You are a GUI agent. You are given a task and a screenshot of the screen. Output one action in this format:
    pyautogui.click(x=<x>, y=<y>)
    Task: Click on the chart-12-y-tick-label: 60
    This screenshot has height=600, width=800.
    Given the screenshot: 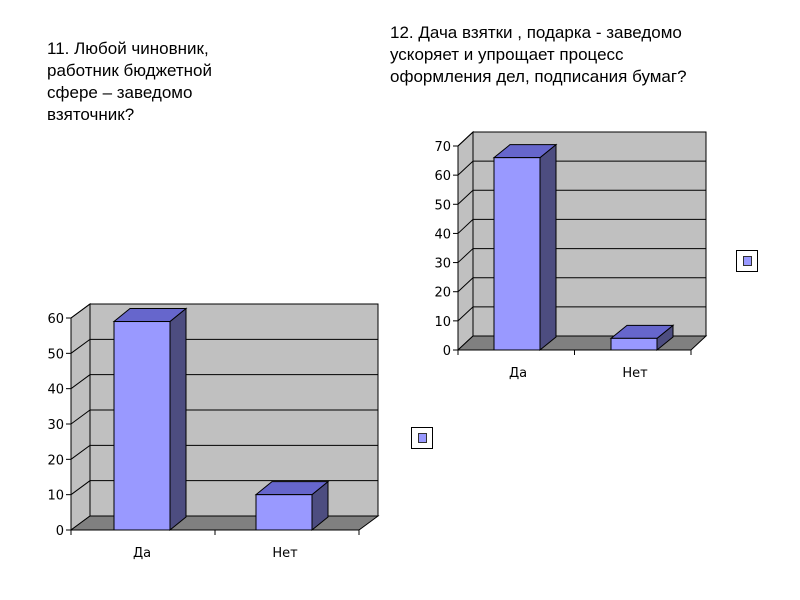 What is the action you would take?
    pyautogui.click(x=442, y=176)
    